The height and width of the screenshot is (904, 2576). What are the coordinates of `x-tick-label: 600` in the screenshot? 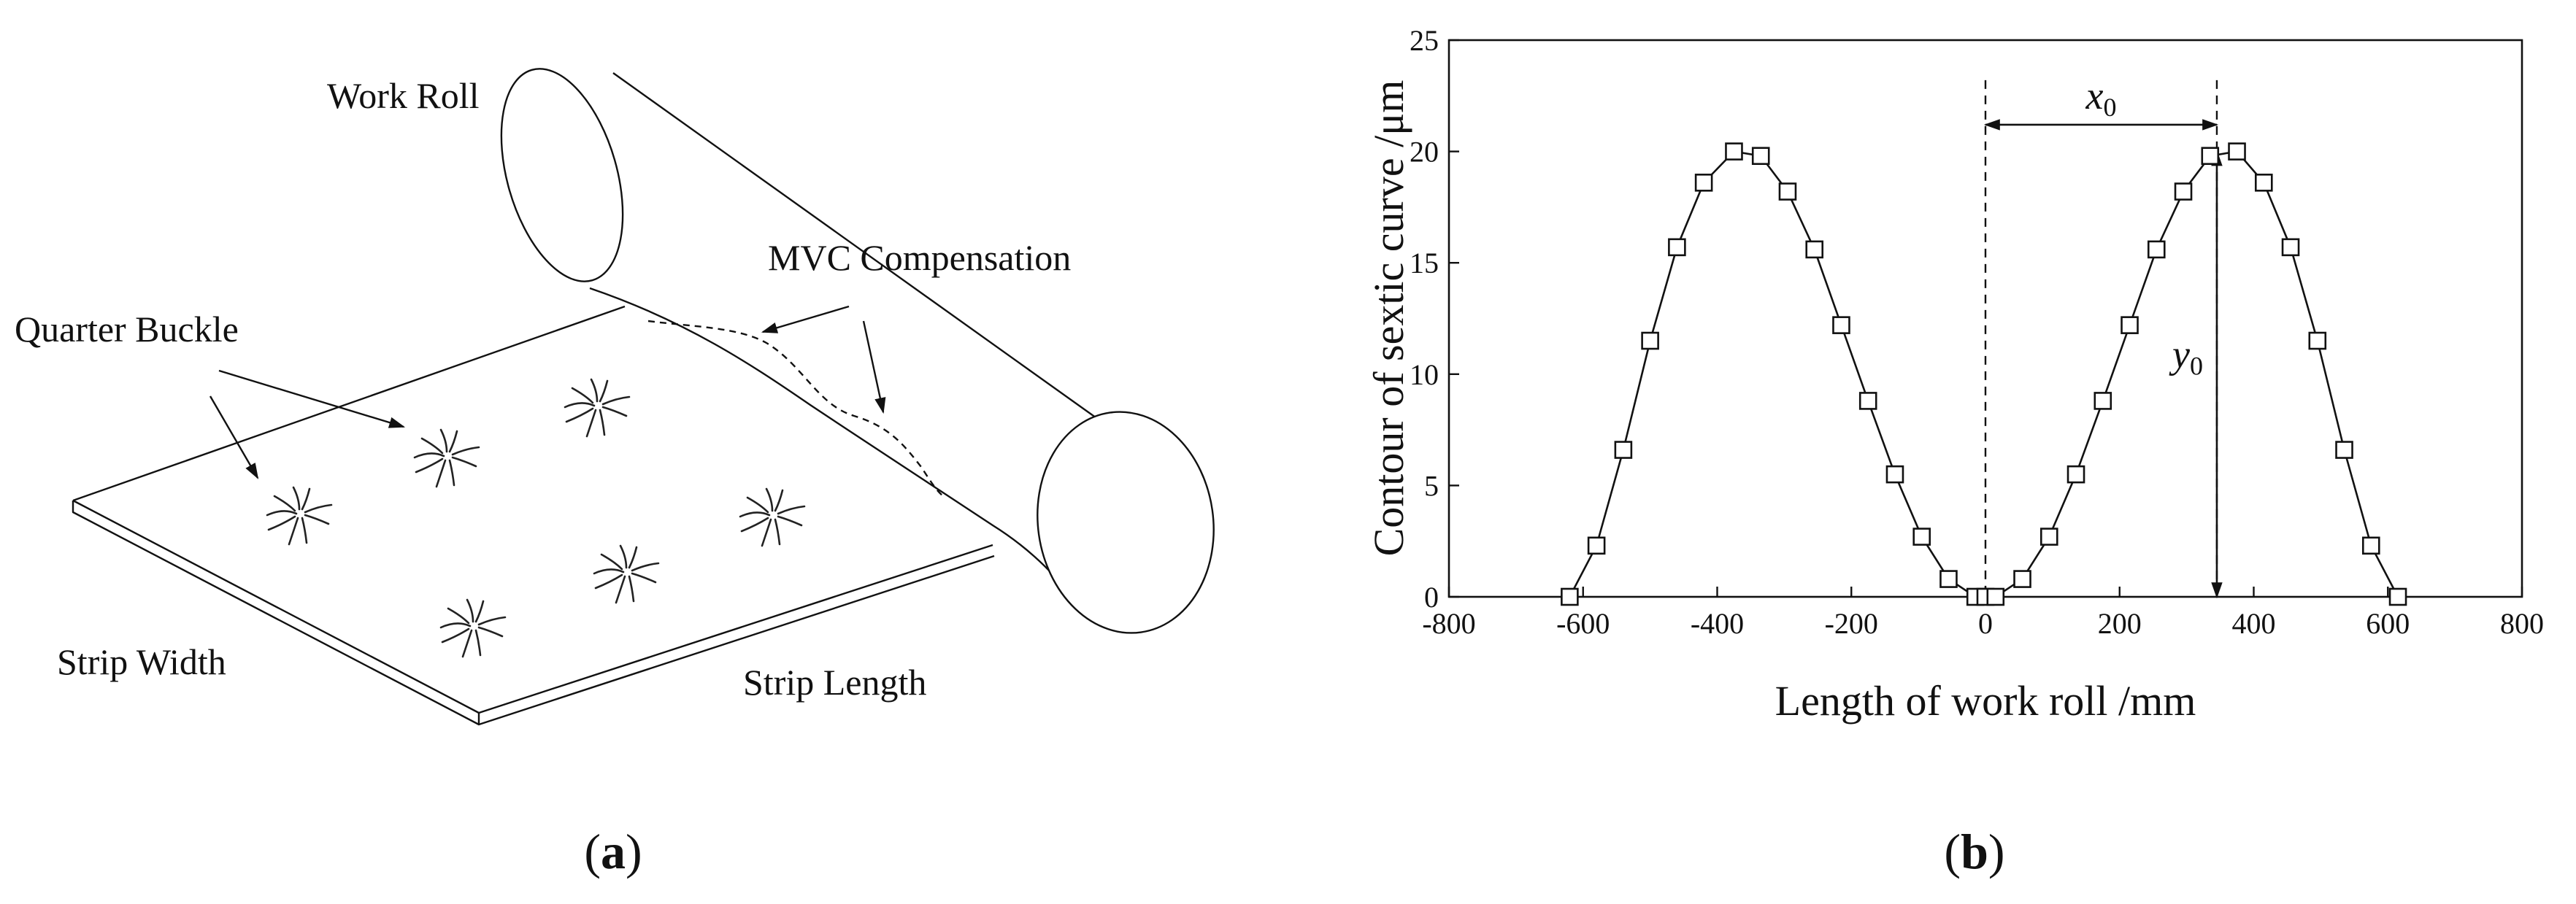 It's located at (2388, 623).